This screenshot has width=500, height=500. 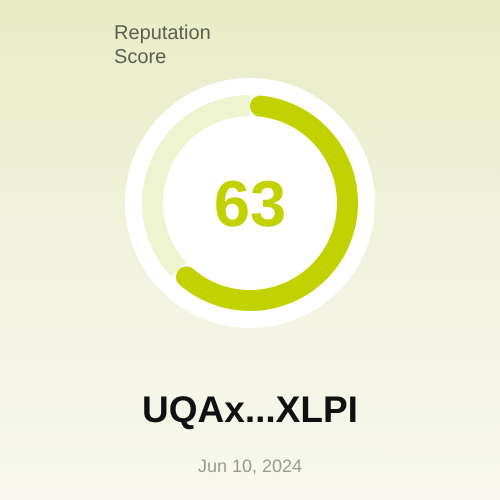 What do you see at coordinates (250, 409) in the screenshot?
I see `text: UQAx...XLPI` at bounding box center [250, 409].